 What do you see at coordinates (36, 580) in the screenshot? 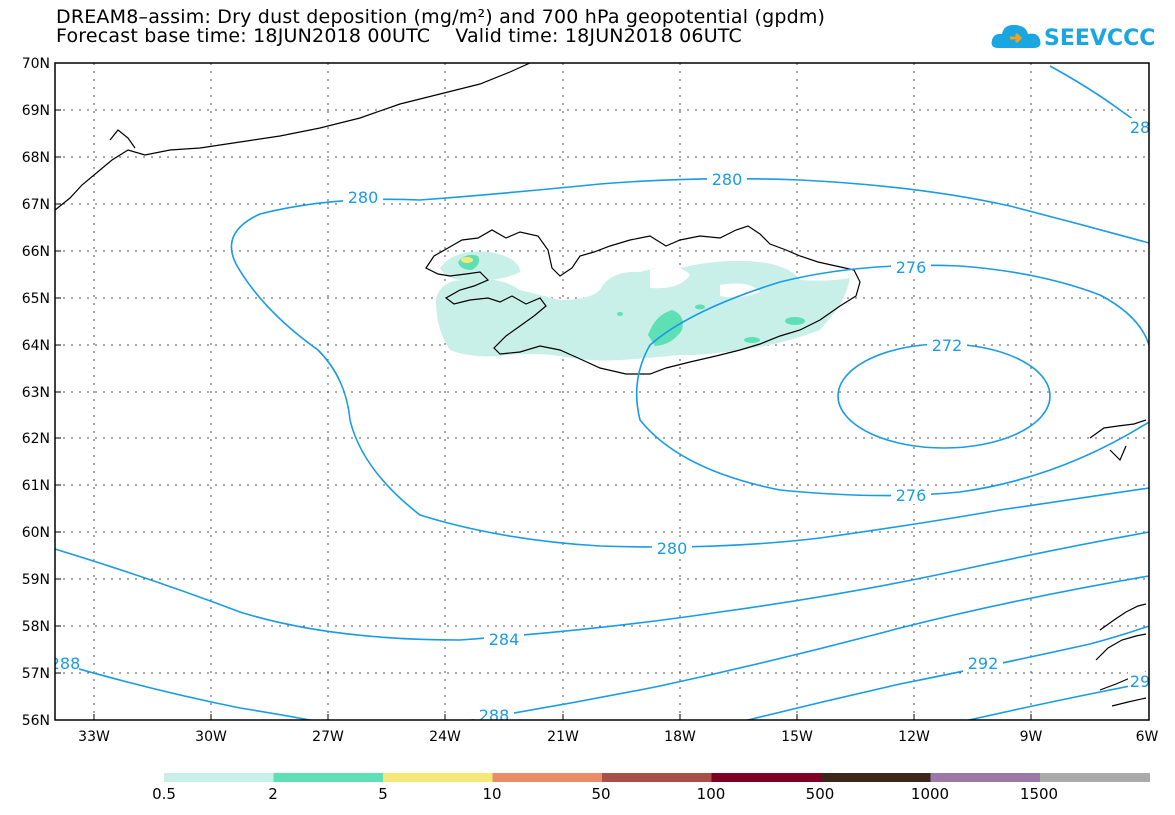
I see `lat-label: 59N` at bounding box center [36, 580].